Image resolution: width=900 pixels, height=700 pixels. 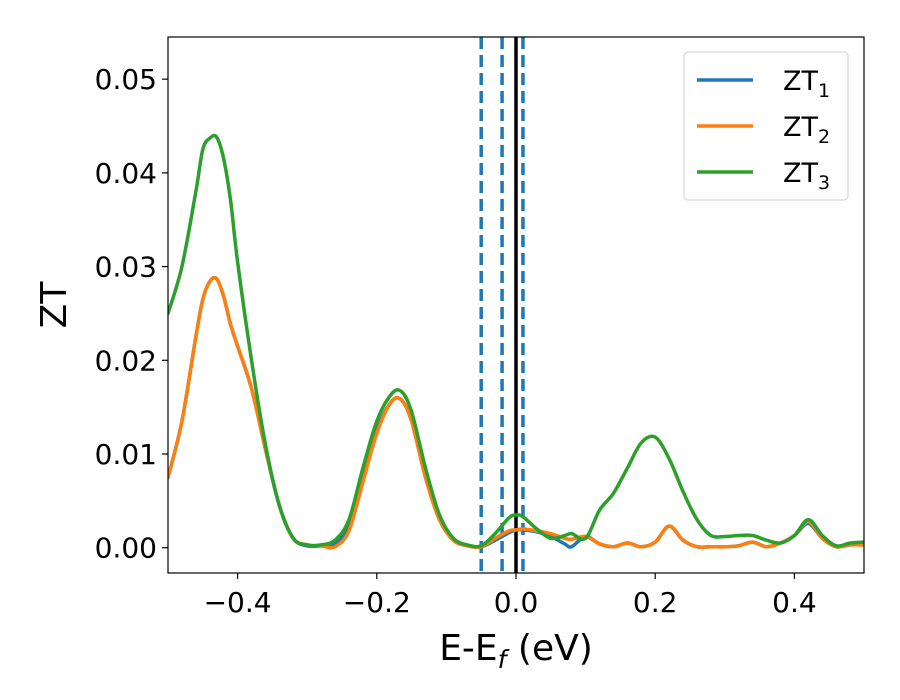 What do you see at coordinates (126, 360) in the screenshot?
I see `y-tick-label: 0.02` at bounding box center [126, 360].